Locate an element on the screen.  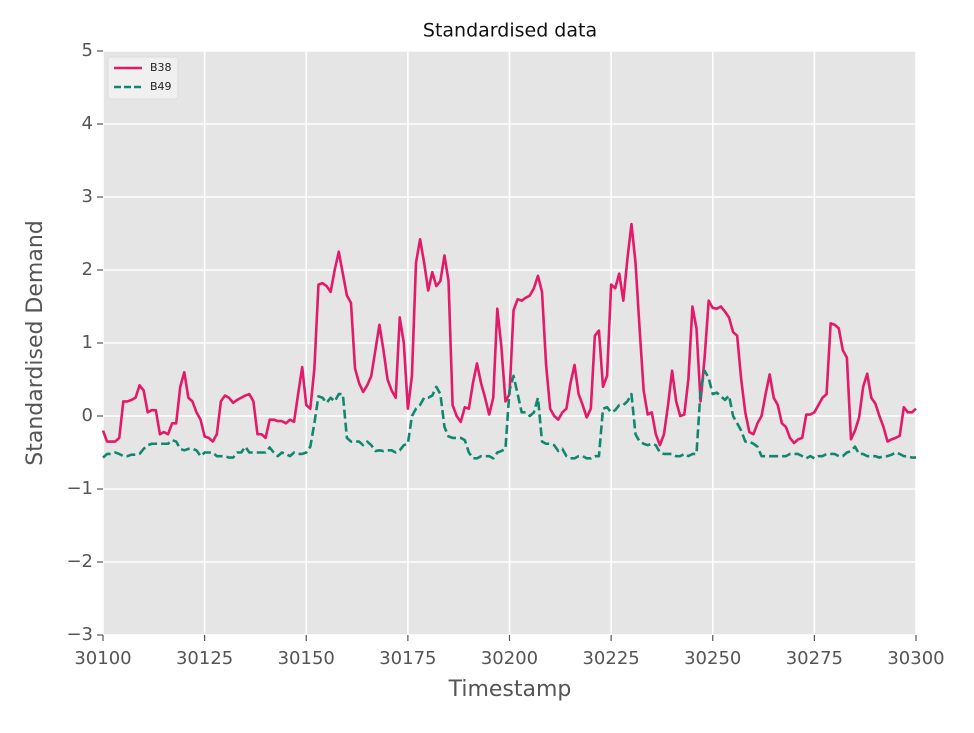
chart-title: Standardised data is located at coordinates (510, 31).